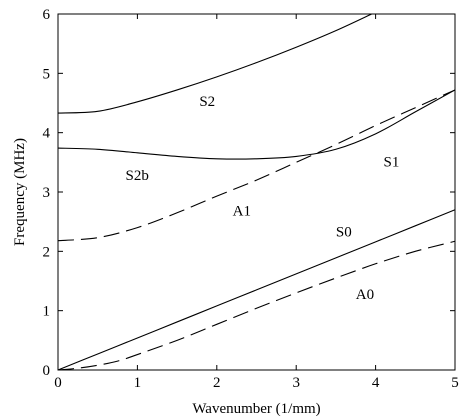 Image resolution: width=459 pixels, height=418 pixels. Describe the element at coordinates (365, 295) in the screenshot. I see `curve-label-a0: A0` at that location.